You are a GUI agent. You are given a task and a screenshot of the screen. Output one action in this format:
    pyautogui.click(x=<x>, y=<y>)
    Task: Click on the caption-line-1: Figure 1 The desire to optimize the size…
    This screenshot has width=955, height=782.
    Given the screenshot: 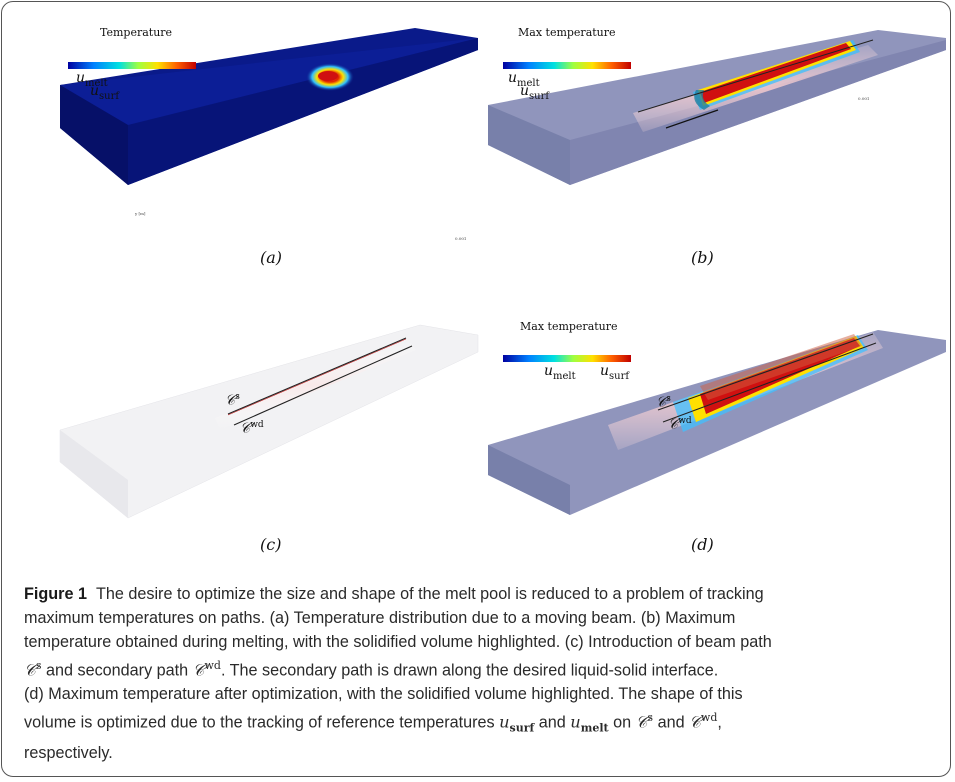 What is the action you would take?
    pyautogui.click(x=394, y=594)
    